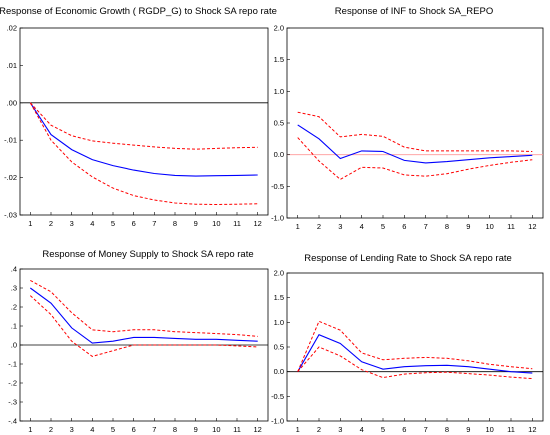  I want to click on series-line-upper-inflation, so click(415, 131).